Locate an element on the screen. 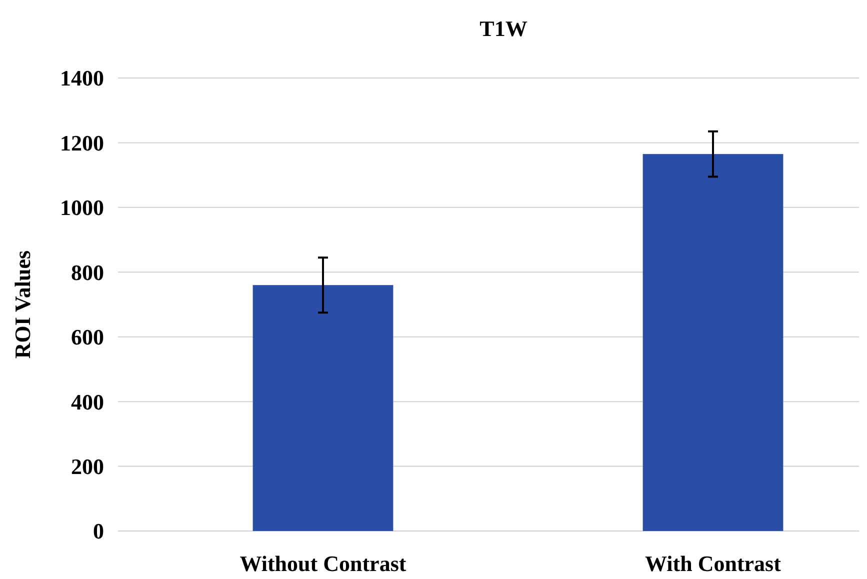 This screenshot has height=579, width=867. y-tick-label: 1400 is located at coordinates (82, 78).